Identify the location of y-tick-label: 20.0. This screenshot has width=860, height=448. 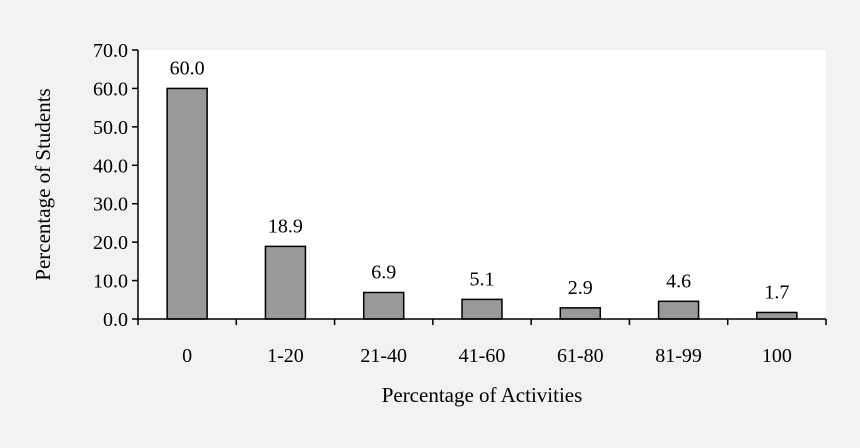
(110, 243).